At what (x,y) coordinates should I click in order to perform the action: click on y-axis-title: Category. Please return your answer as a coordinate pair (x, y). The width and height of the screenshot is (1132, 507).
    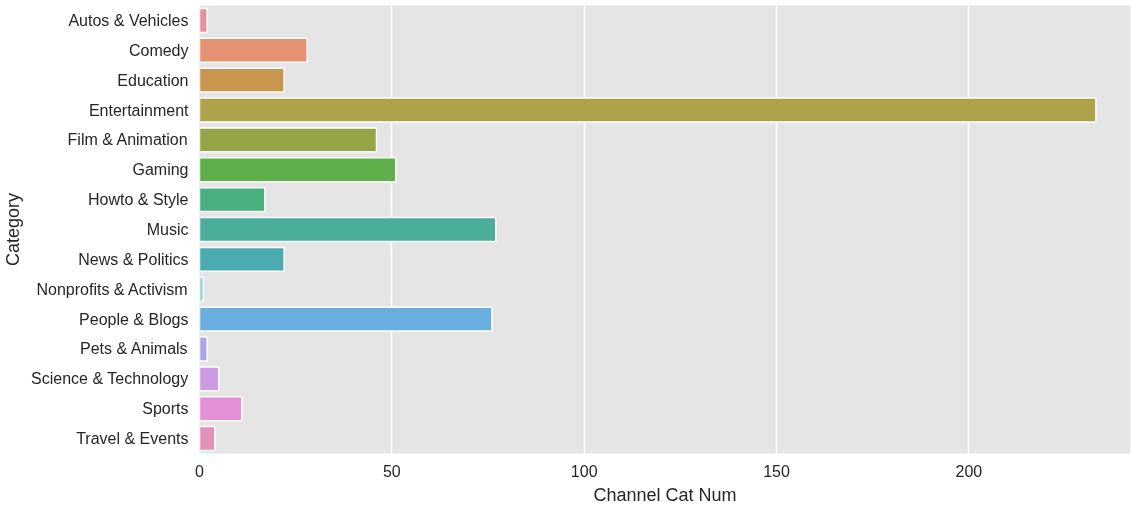
    Looking at the image, I should click on (13, 229).